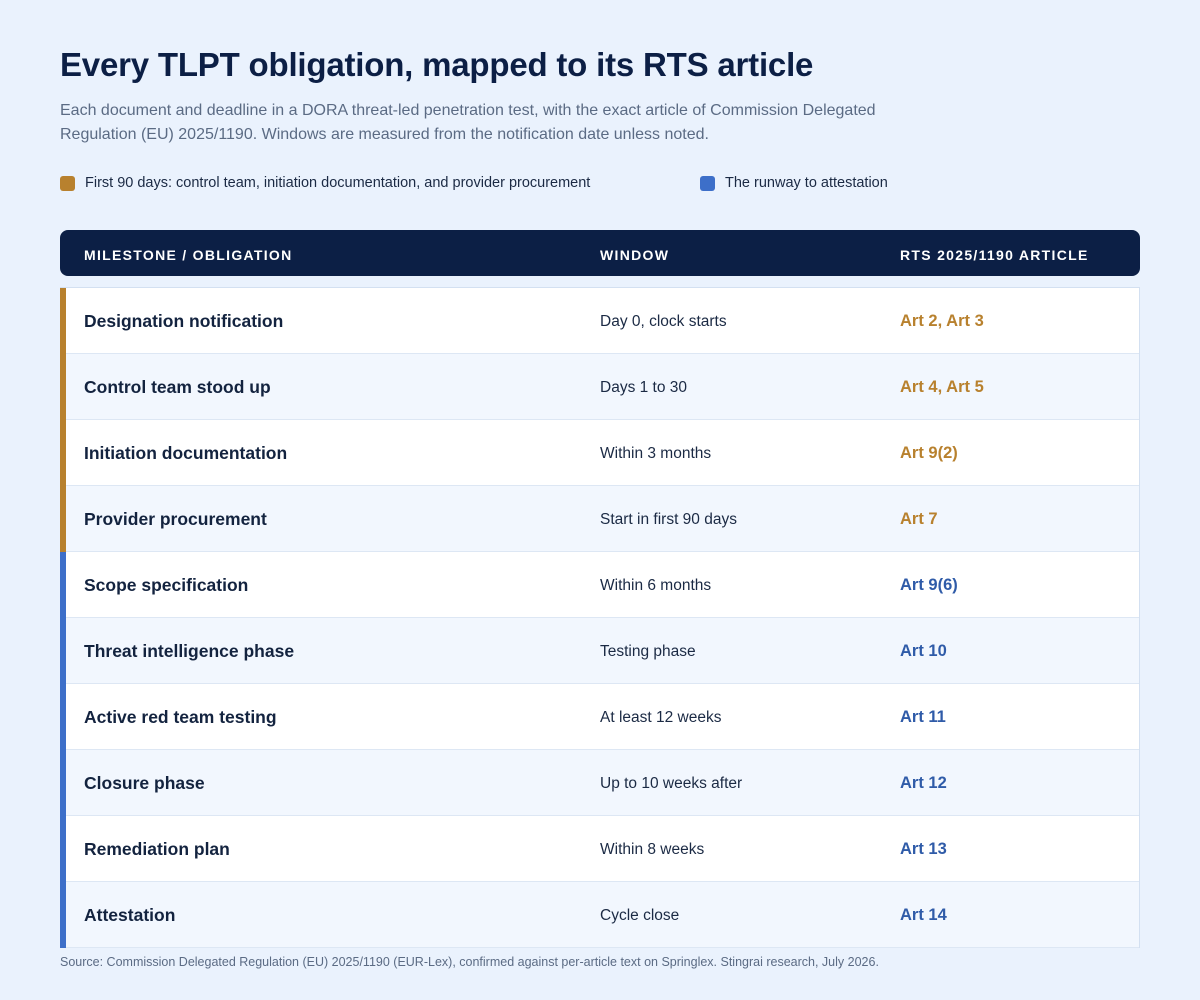 This screenshot has height=1000, width=1200. I want to click on header-milestone: MILESTONE / OBLIGATION, so click(188, 255).